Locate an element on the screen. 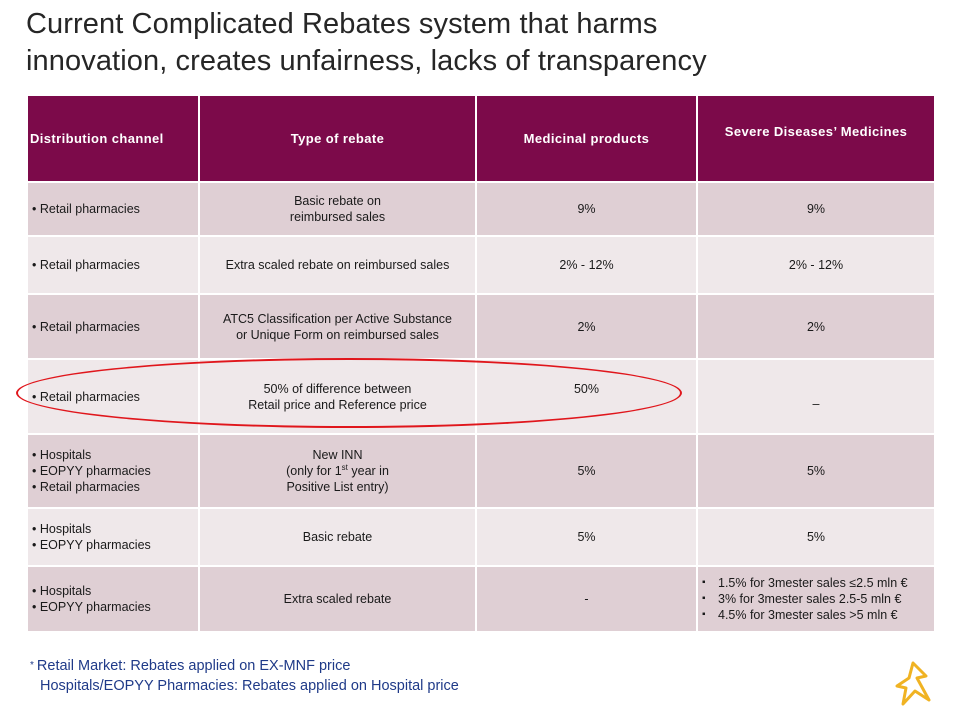  rebate-type-cell: Extra scaled rebate on reimbursed sales is located at coordinates (337, 265).